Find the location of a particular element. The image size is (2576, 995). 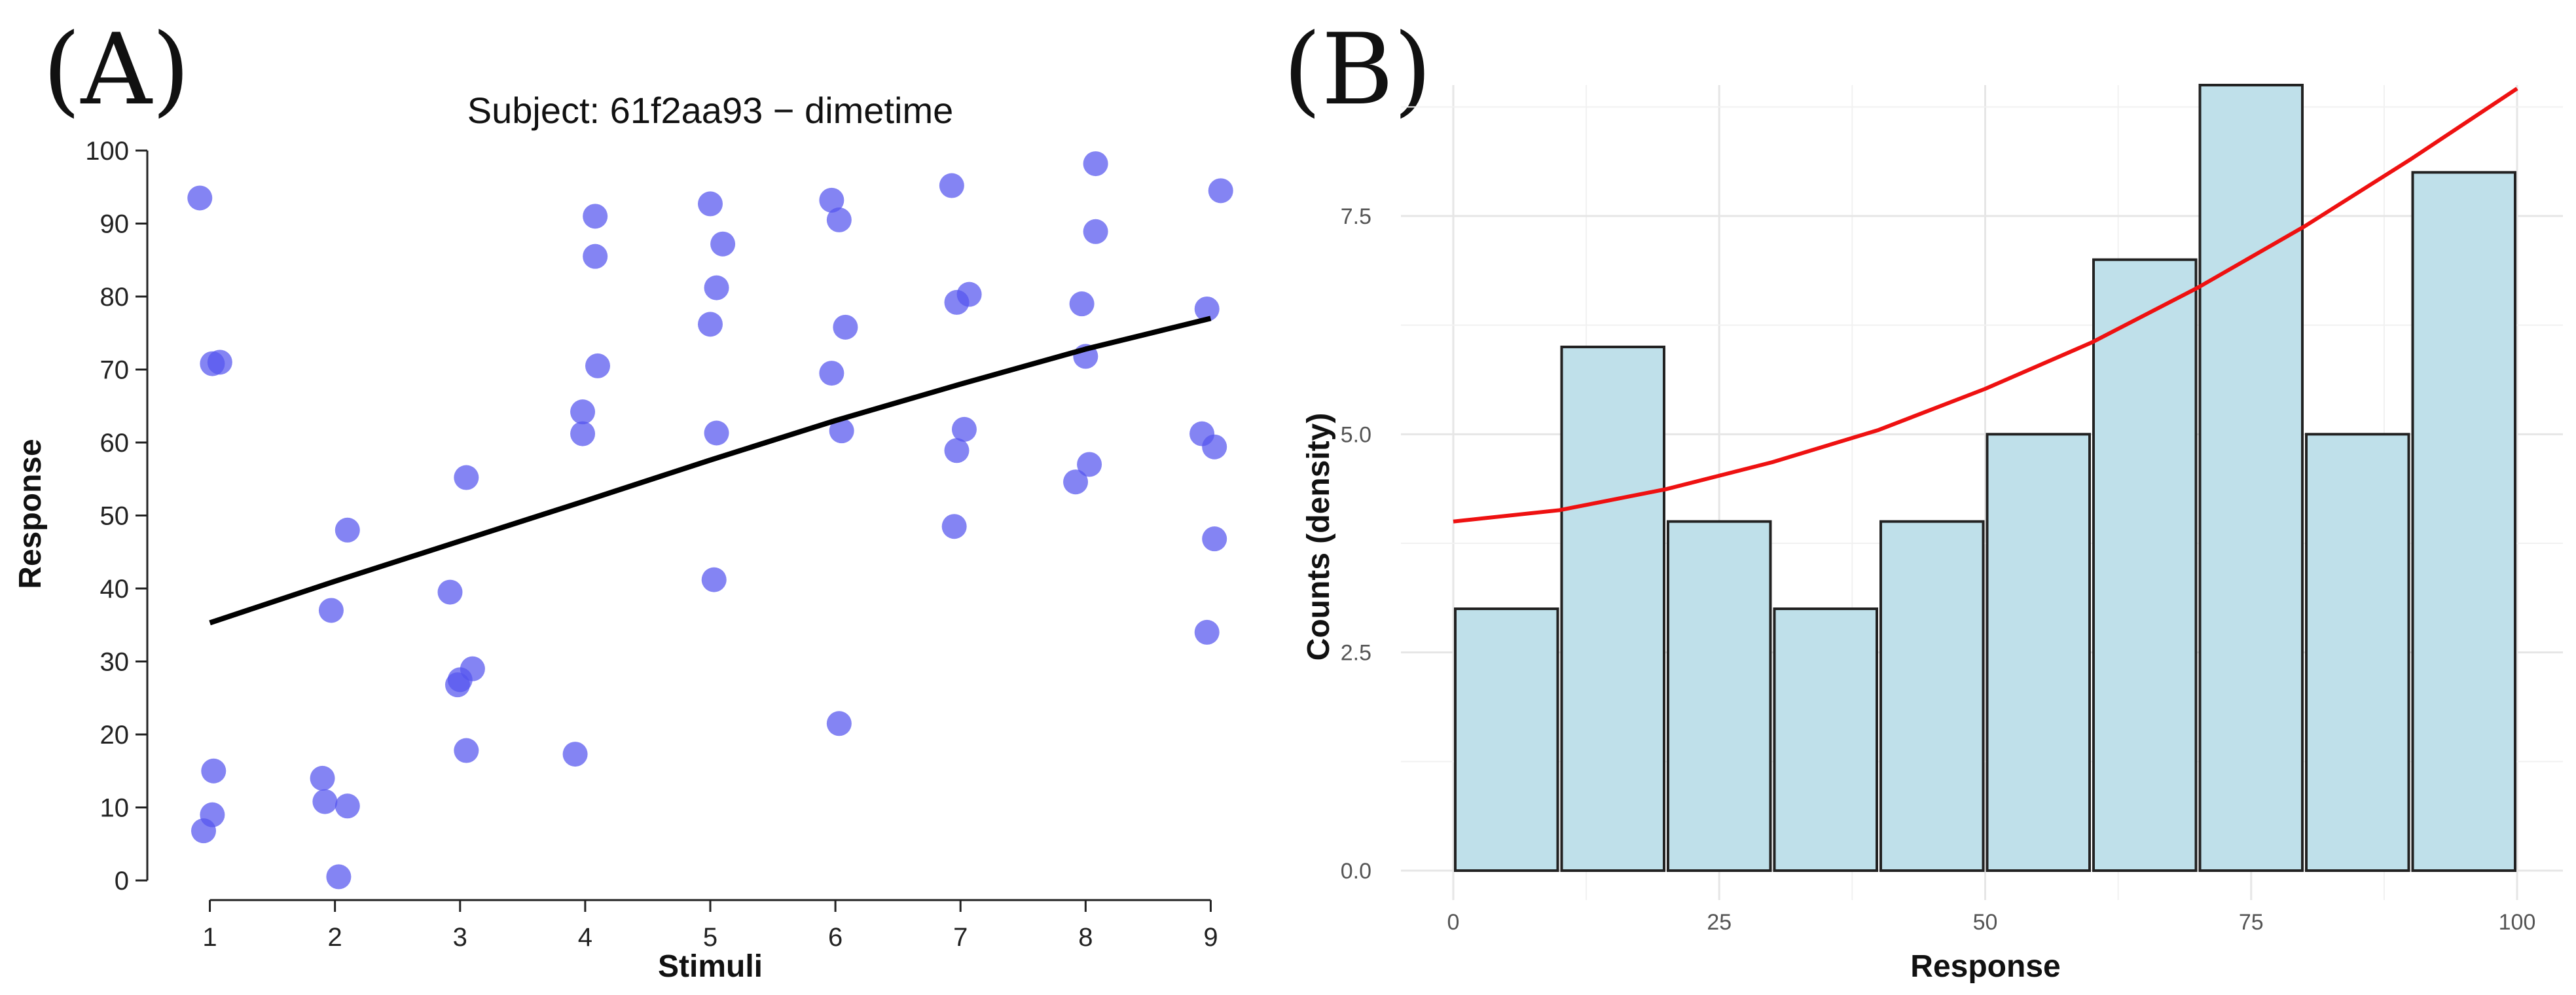

scatter-y-tick-label: 30 is located at coordinates (115, 662).